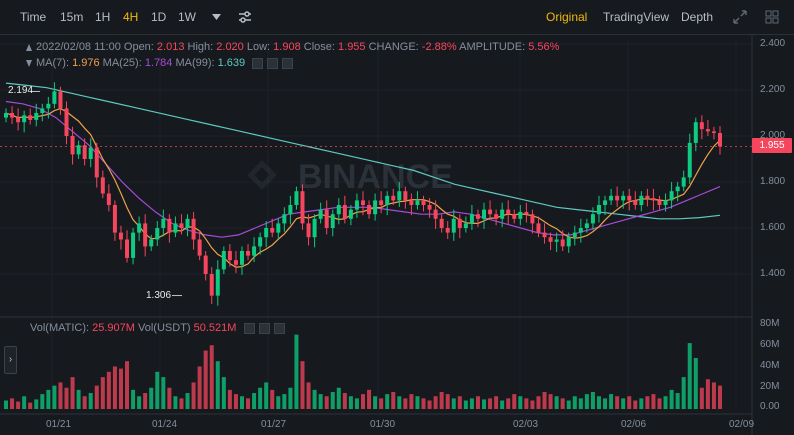  What do you see at coordinates (352, 47) in the screenshot?
I see `ohlc-close: 1.955` at bounding box center [352, 47].